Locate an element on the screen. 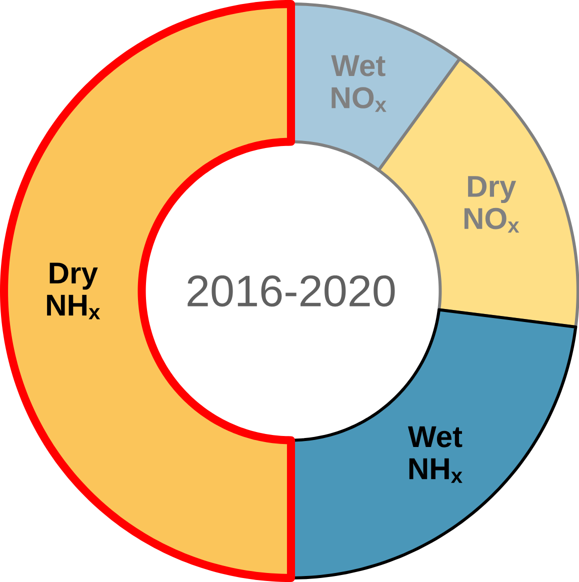 The image size is (579, 582). text: 2016-2020 is located at coordinates (291, 291).